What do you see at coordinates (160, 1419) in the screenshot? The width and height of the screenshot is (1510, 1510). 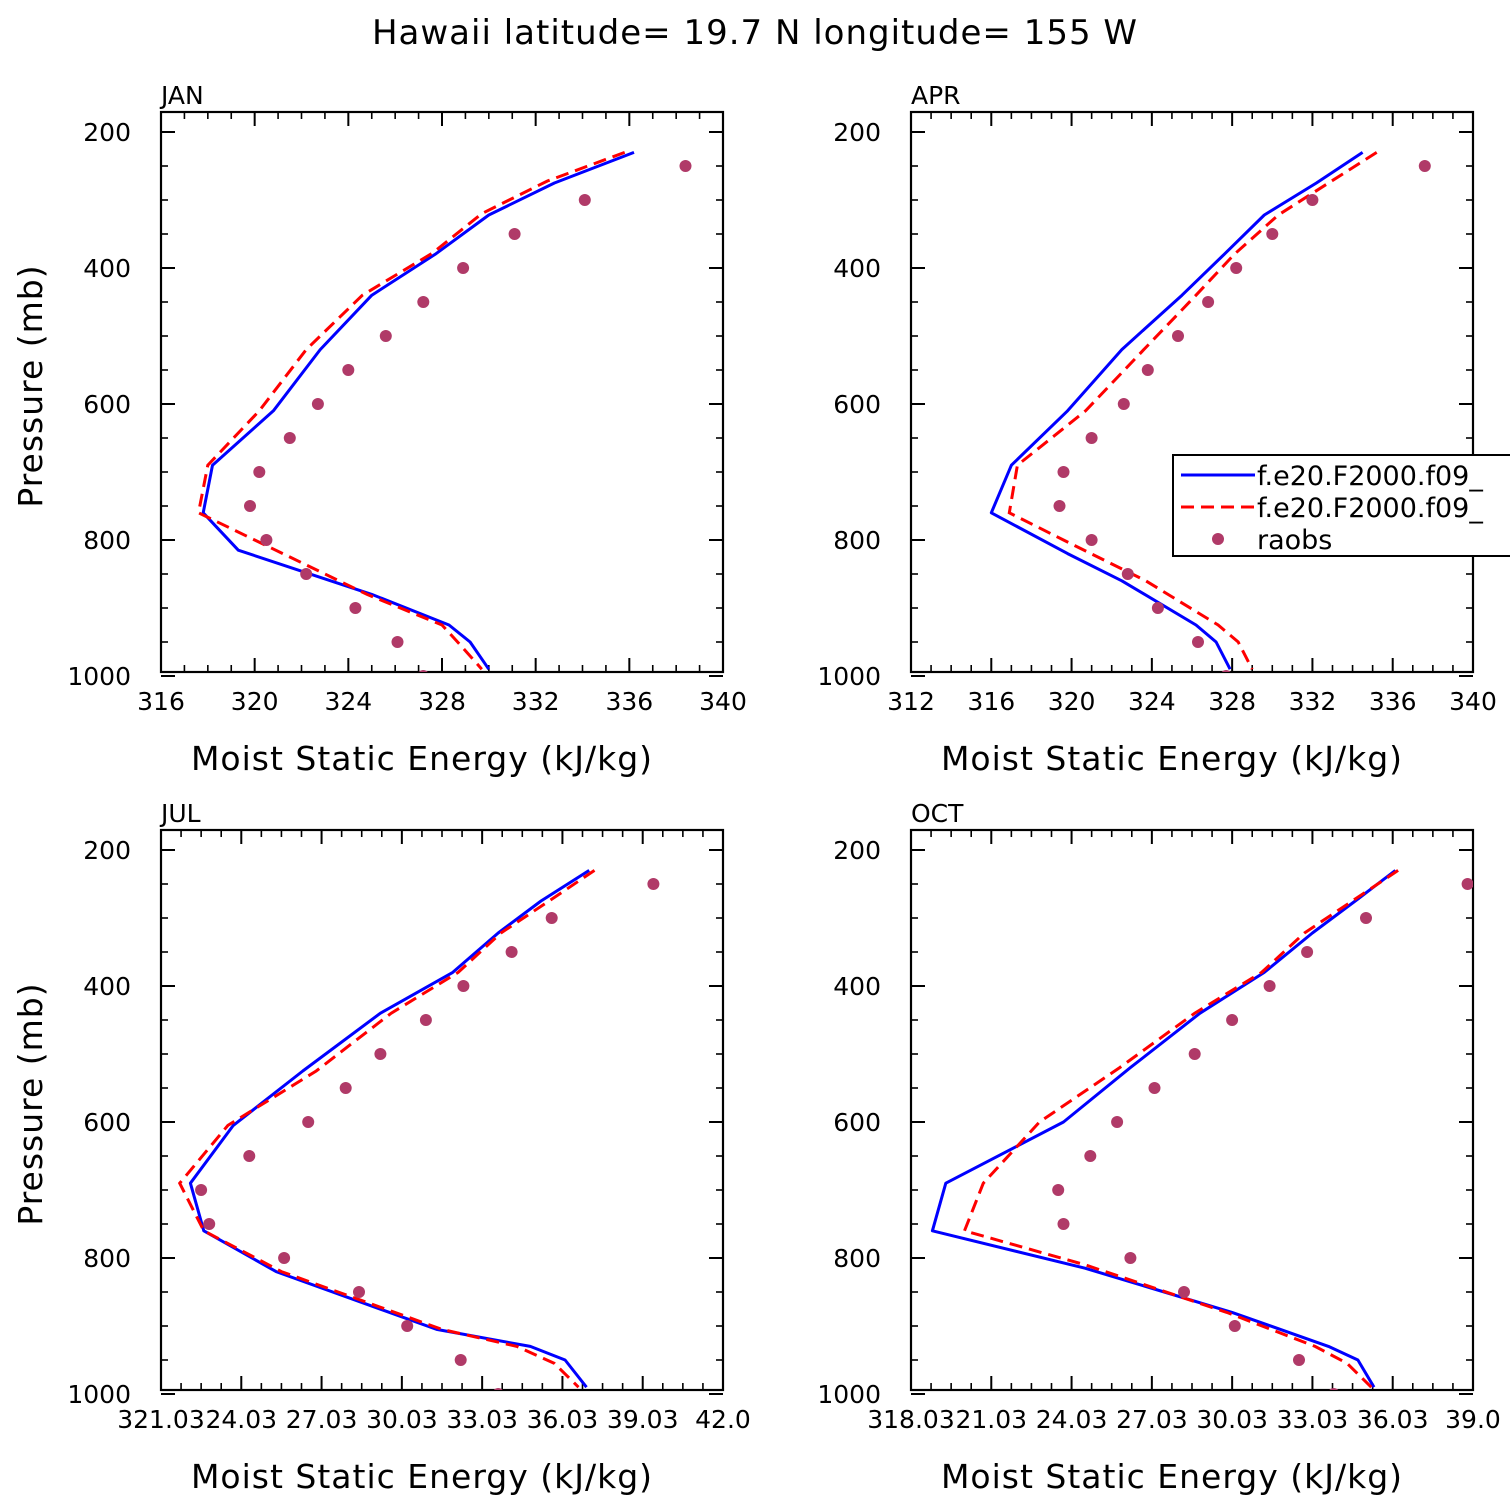 I see `x-tick-label: 321.03` at bounding box center [160, 1419].